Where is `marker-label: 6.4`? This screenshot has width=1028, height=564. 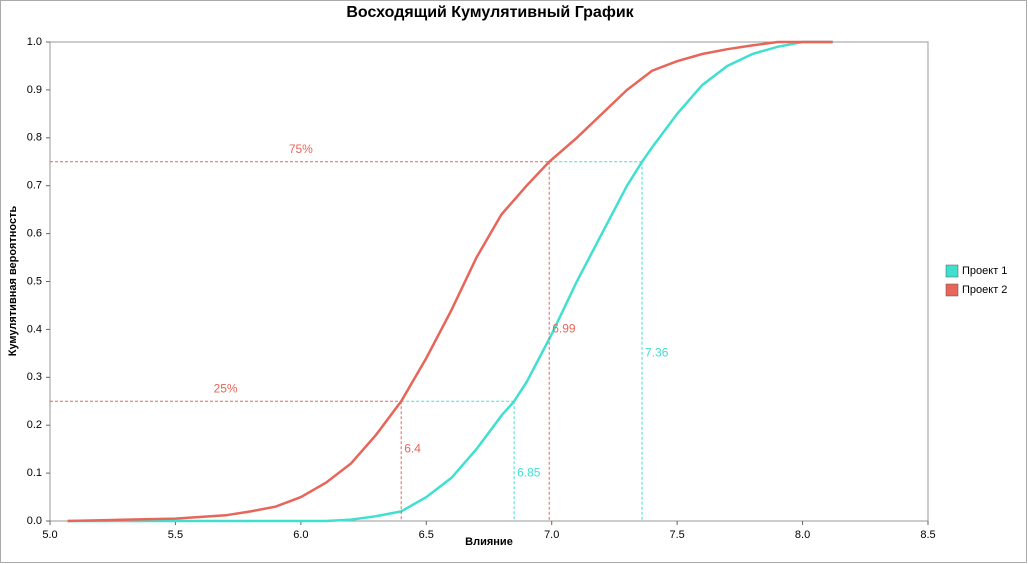
marker-label: 6.4 is located at coordinates (412, 448).